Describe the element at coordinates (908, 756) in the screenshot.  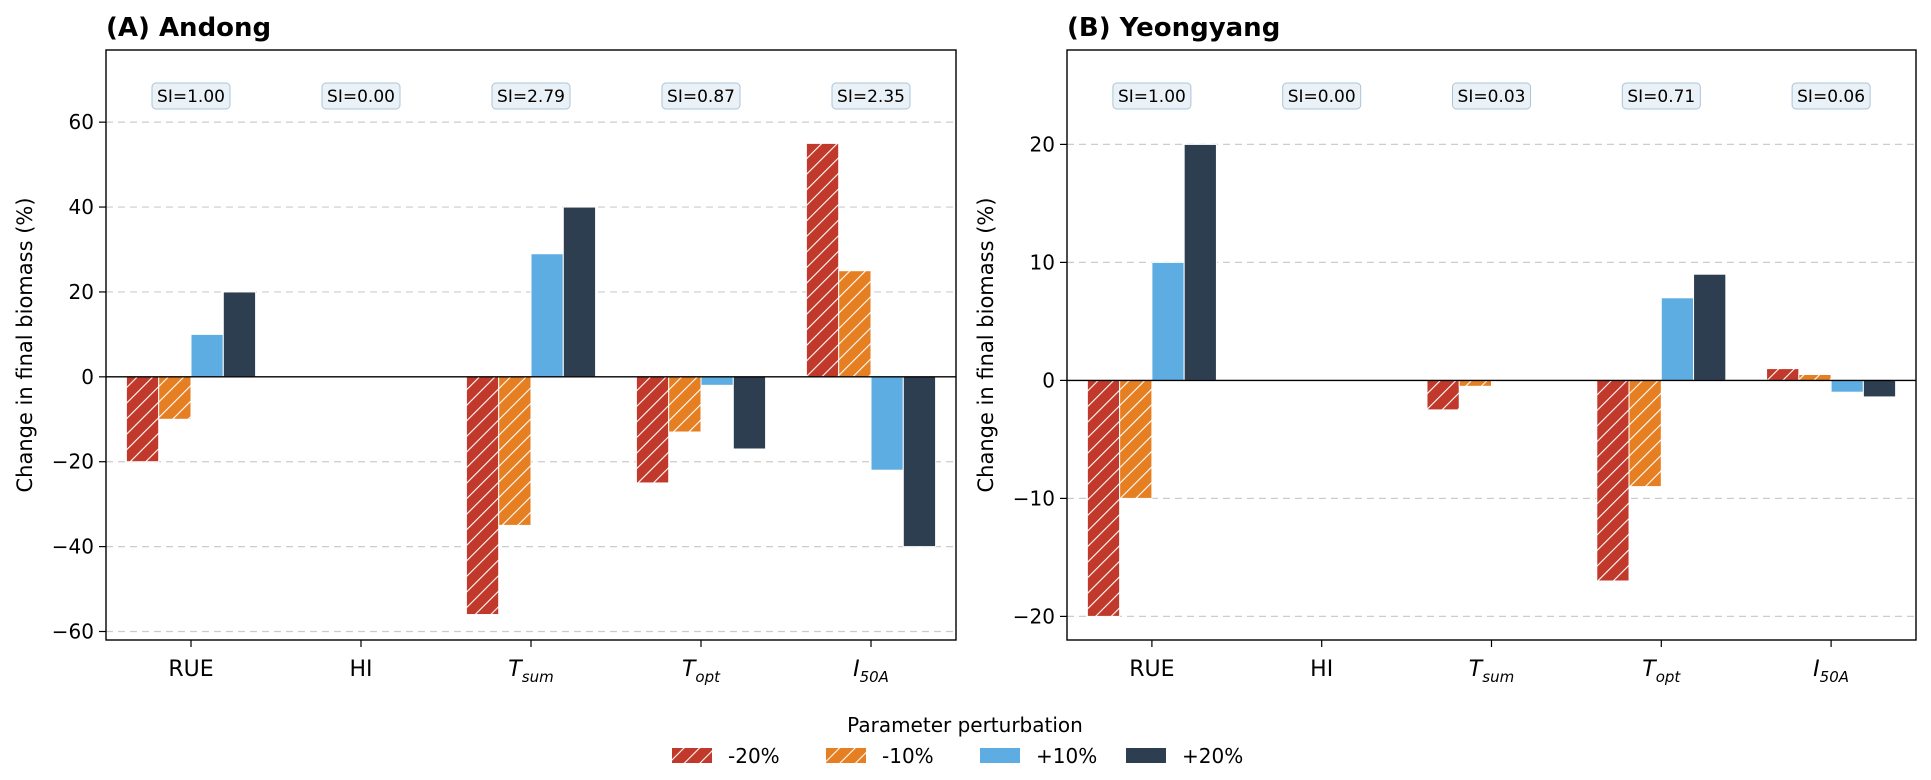
I see `legend-label: -10%` at that location.